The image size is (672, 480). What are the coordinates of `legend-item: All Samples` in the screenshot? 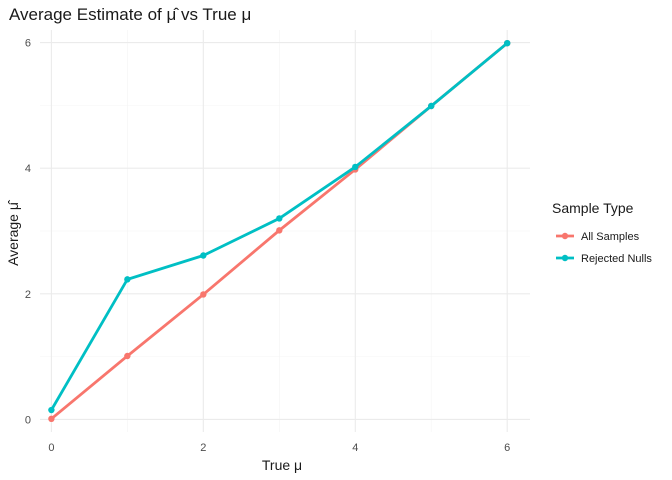 It's located at (598, 237).